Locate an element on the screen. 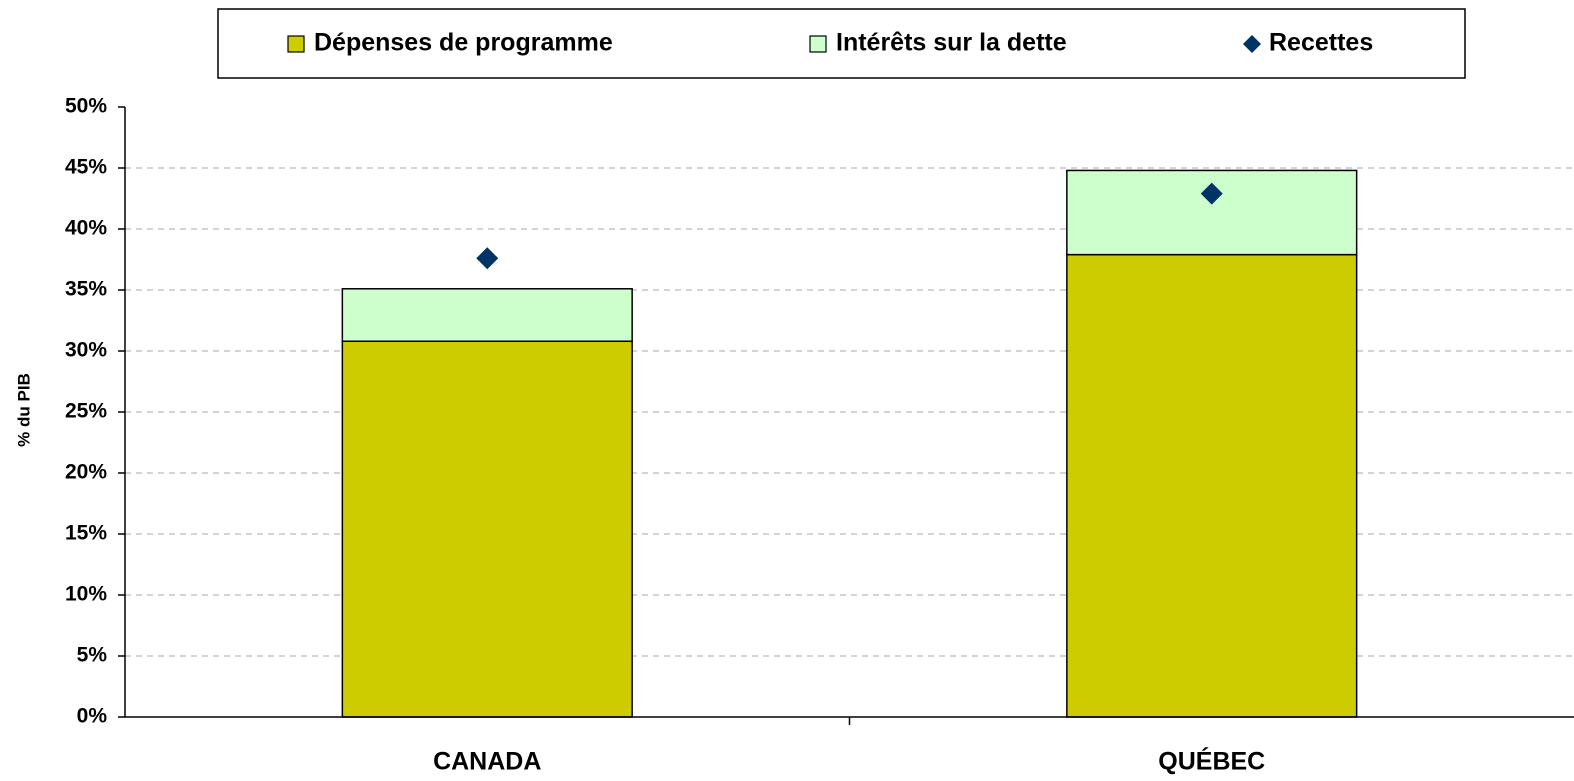 The image size is (1574, 781). y-tick-label: 25% is located at coordinates (86, 411).